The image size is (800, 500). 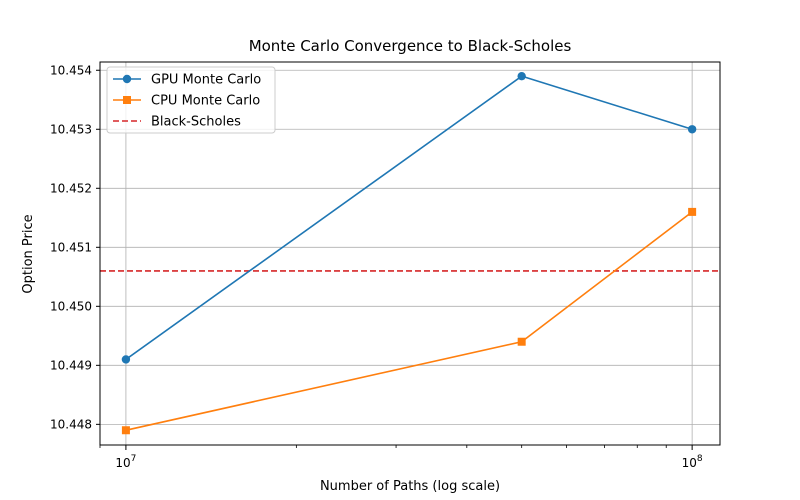 I want to click on y-tick-label: 10.453, so click(x=71, y=129).